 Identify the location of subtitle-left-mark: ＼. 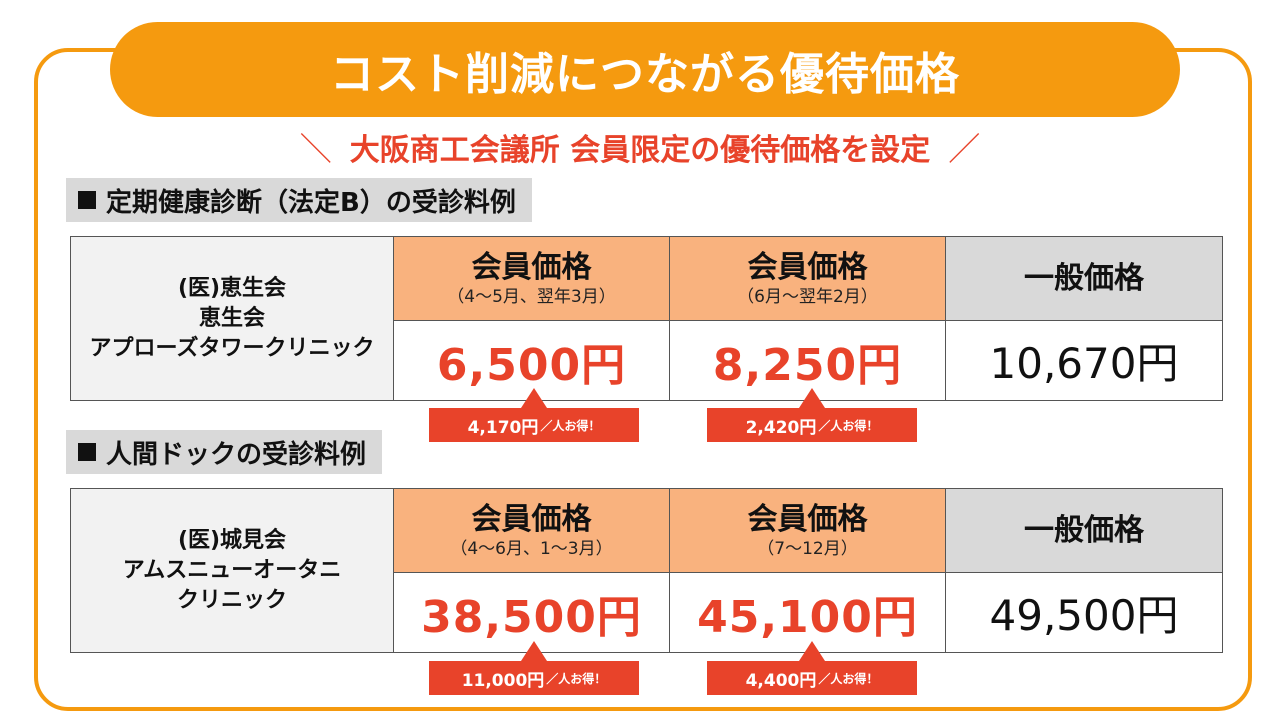
(315, 149).